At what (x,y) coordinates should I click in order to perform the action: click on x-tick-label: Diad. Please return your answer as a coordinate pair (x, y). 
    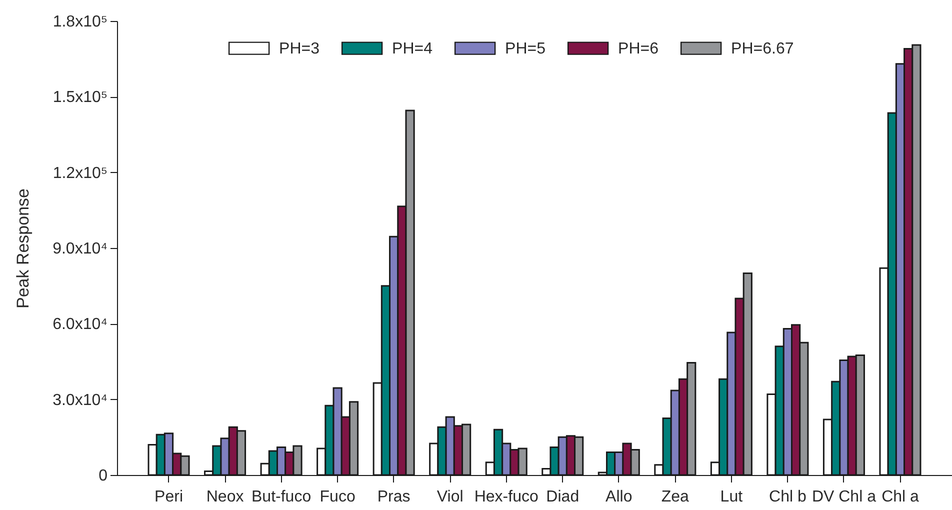
    Looking at the image, I should click on (563, 497).